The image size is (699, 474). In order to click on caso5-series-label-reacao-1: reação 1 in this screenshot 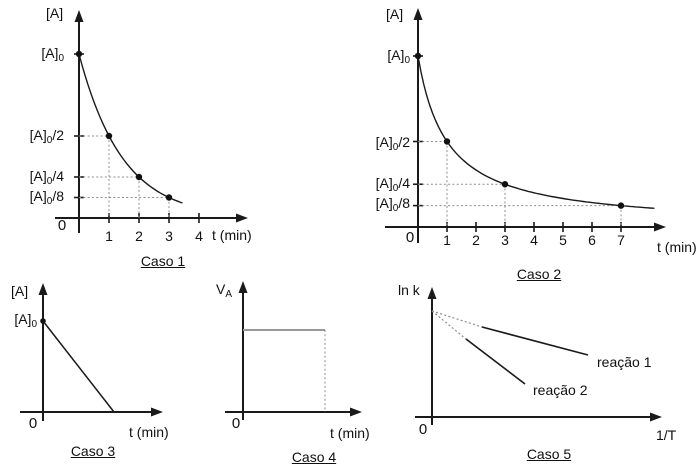, I will do `click(624, 362)`.